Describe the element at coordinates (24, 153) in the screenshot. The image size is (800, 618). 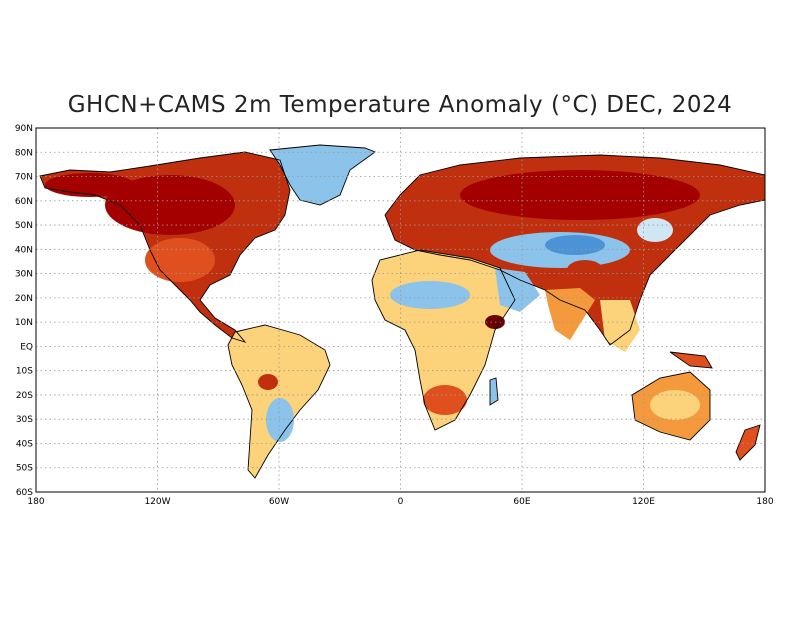
I see `lat-tick-label: 80N` at that location.